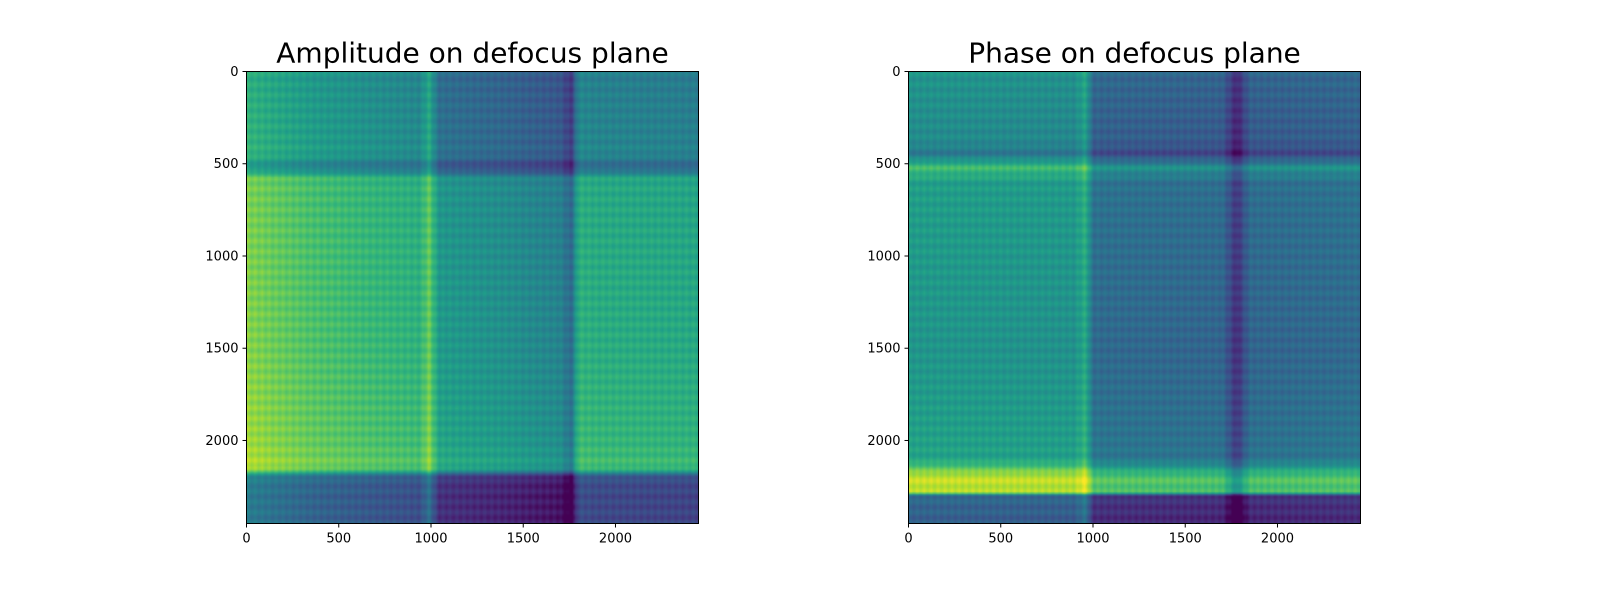  Describe the element at coordinates (883, 349) in the screenshot. I see `phase-y-tick-label: 1500` at that location.